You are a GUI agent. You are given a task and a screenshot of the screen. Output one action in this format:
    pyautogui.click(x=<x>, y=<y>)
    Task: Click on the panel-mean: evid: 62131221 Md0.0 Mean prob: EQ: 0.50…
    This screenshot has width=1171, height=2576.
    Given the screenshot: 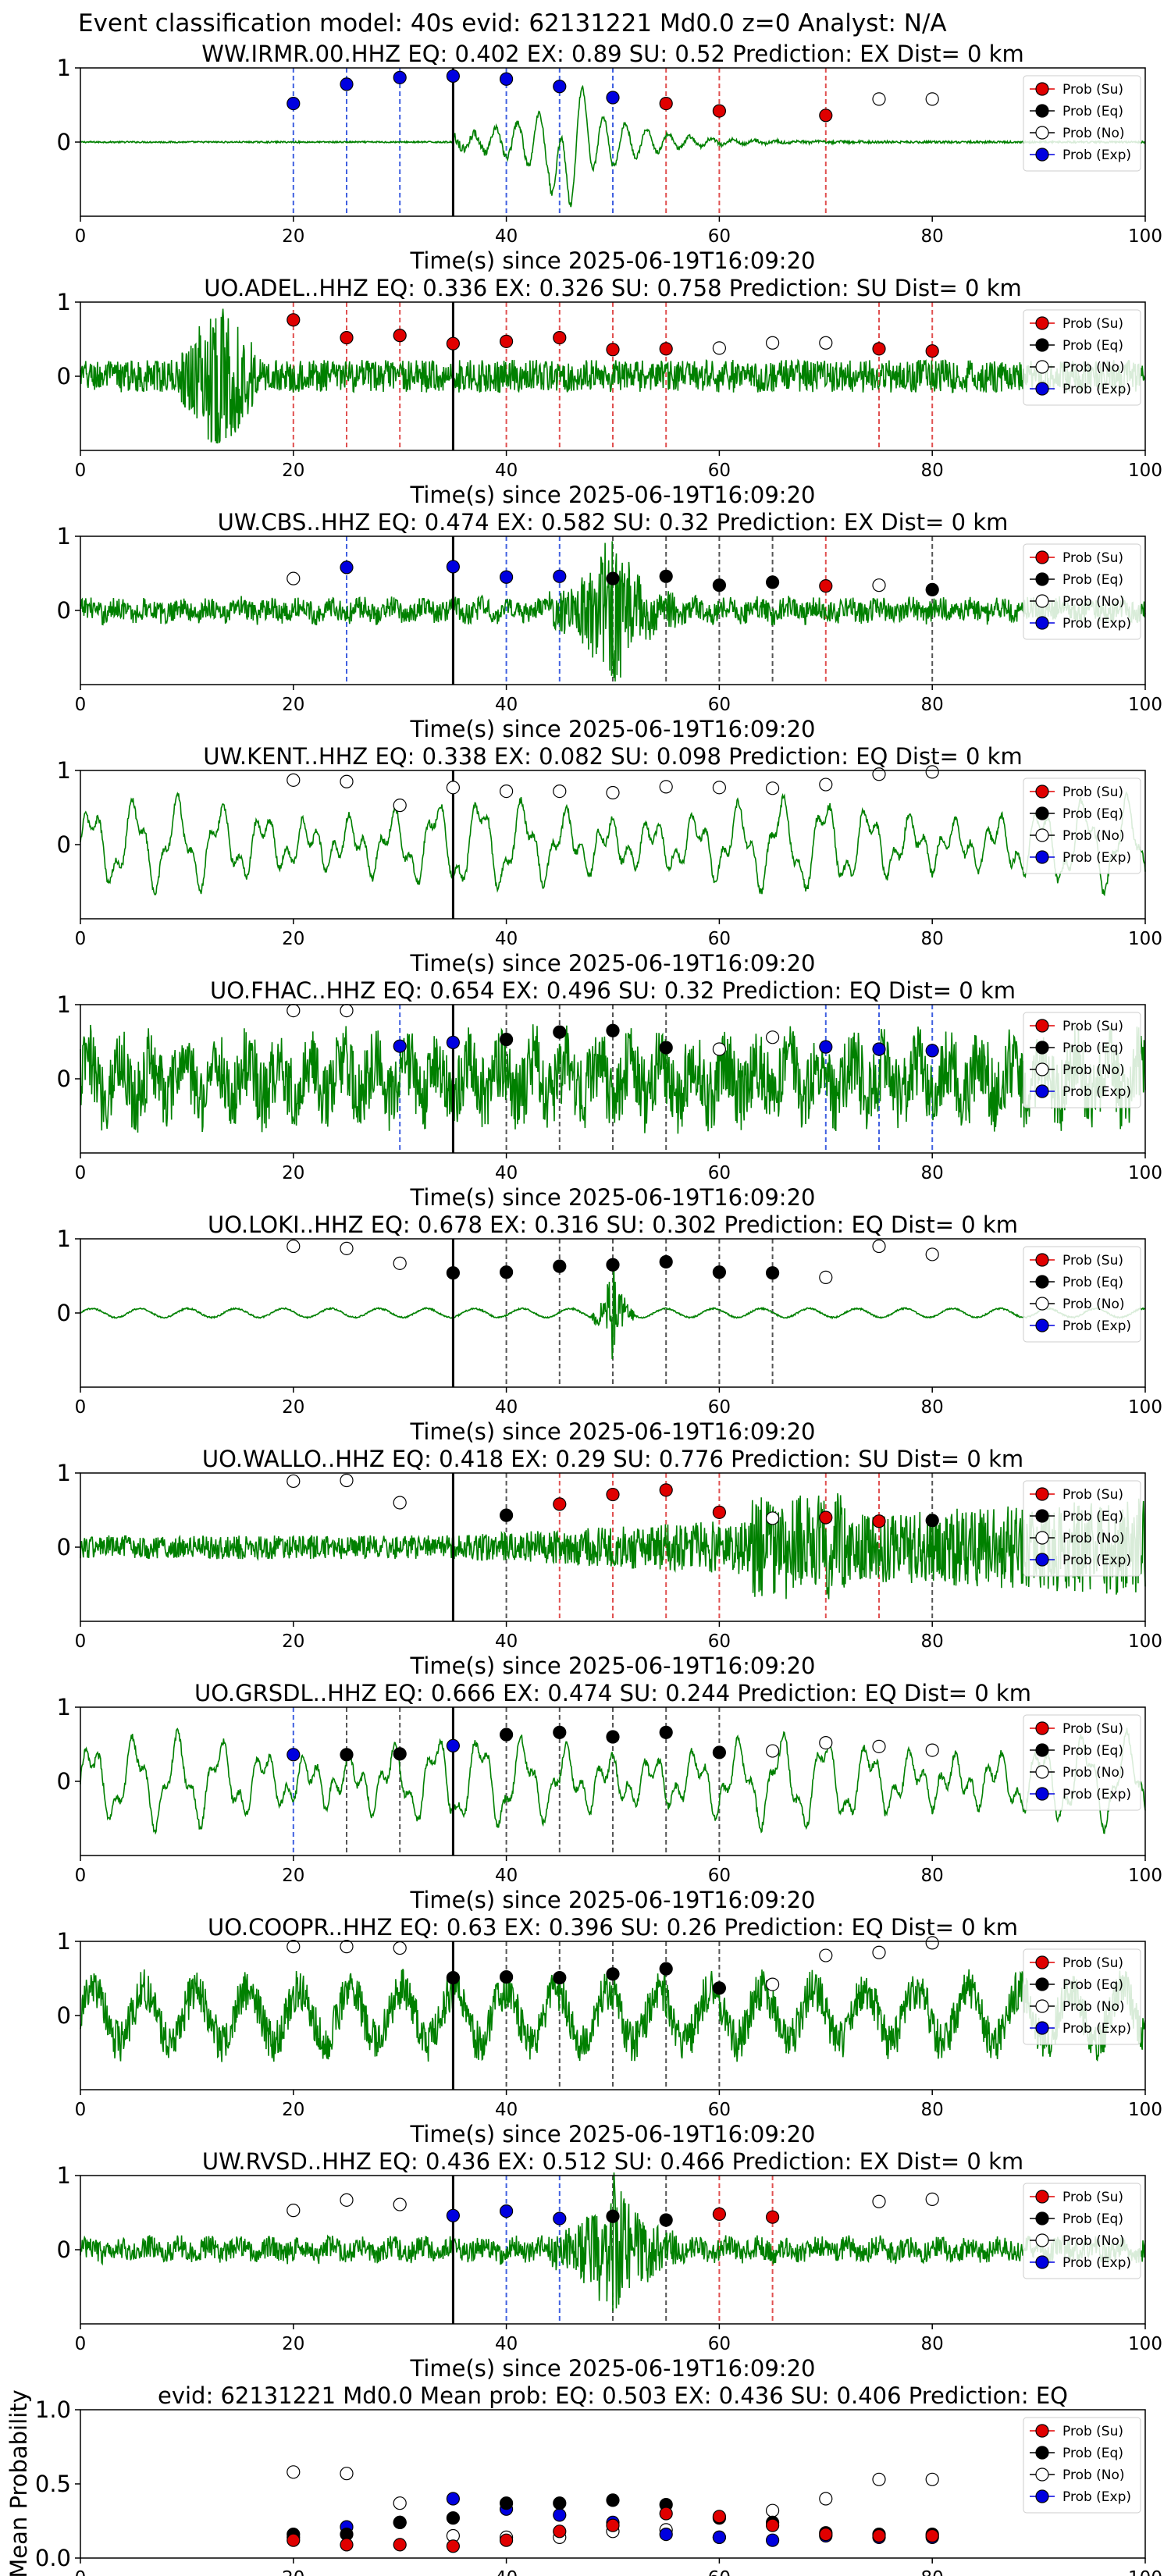 What is the action you would take?
    pyautogui.click(x=583, y=2479)
    